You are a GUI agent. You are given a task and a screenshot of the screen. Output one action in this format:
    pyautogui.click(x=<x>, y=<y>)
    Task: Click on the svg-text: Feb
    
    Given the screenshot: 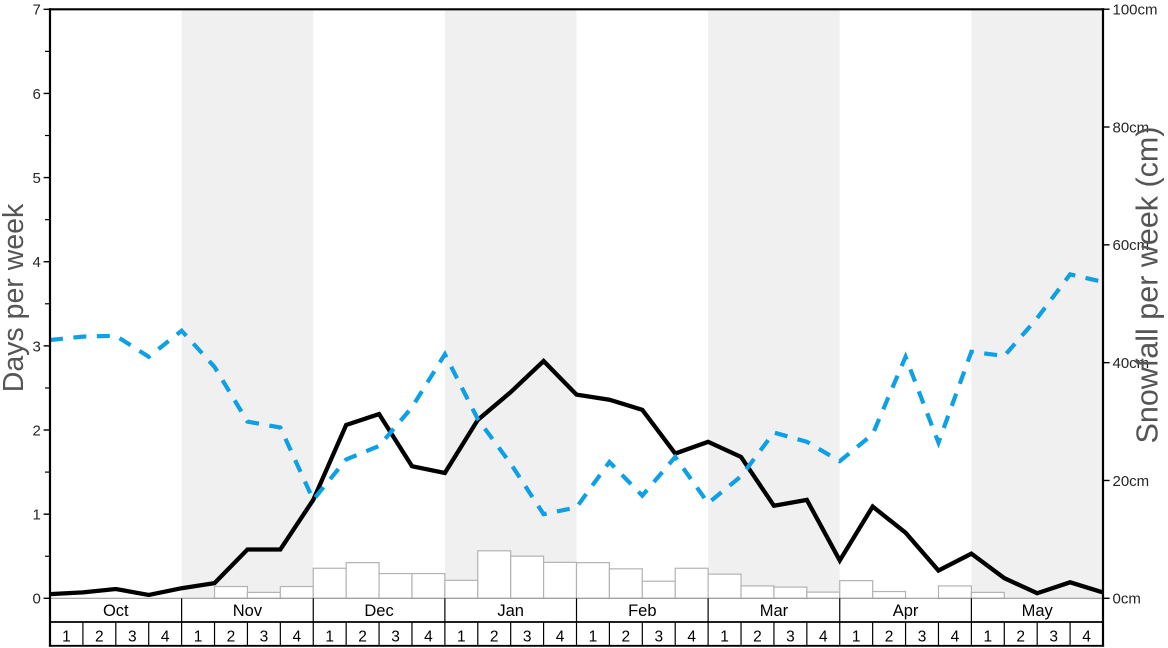 What is the action you would take?
    pyautogui.click(x=642, y=611)
    